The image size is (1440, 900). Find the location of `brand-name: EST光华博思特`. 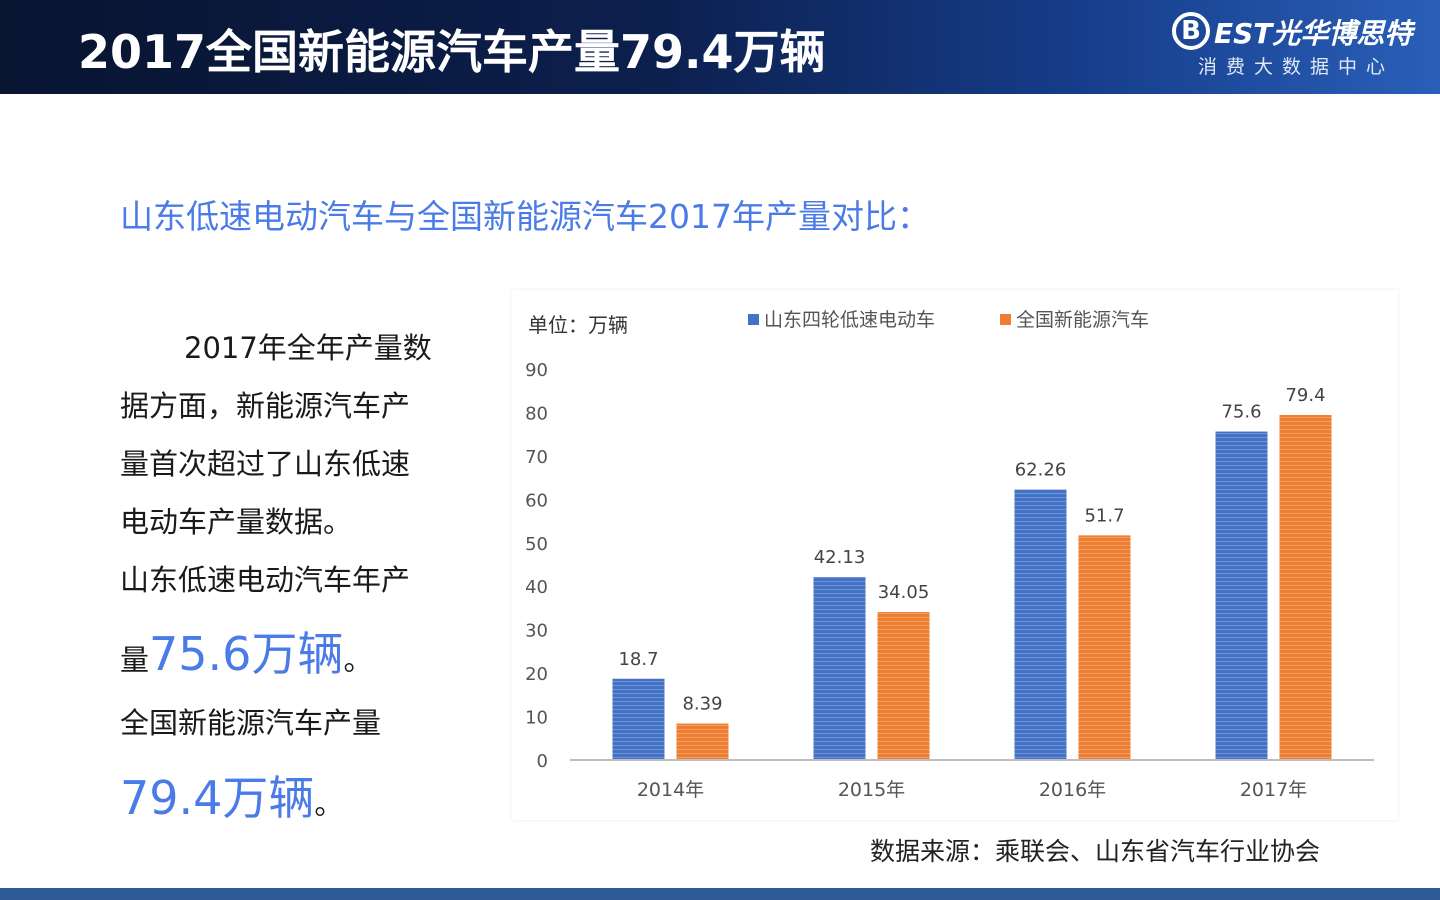

brand-name: EST光华博思特 is located at coordinates (1313, 33).